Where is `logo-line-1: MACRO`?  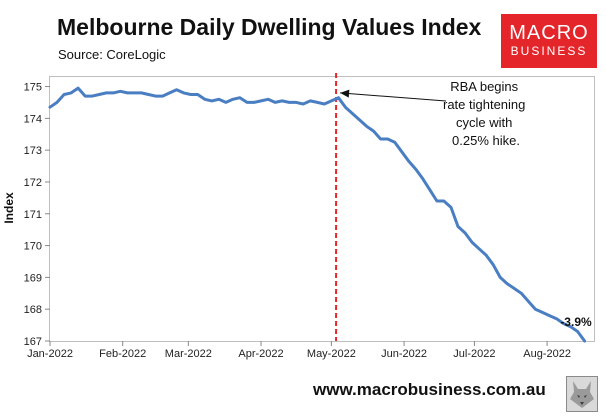 logo-line-1: MACRO is located at coordinates (549, 33).